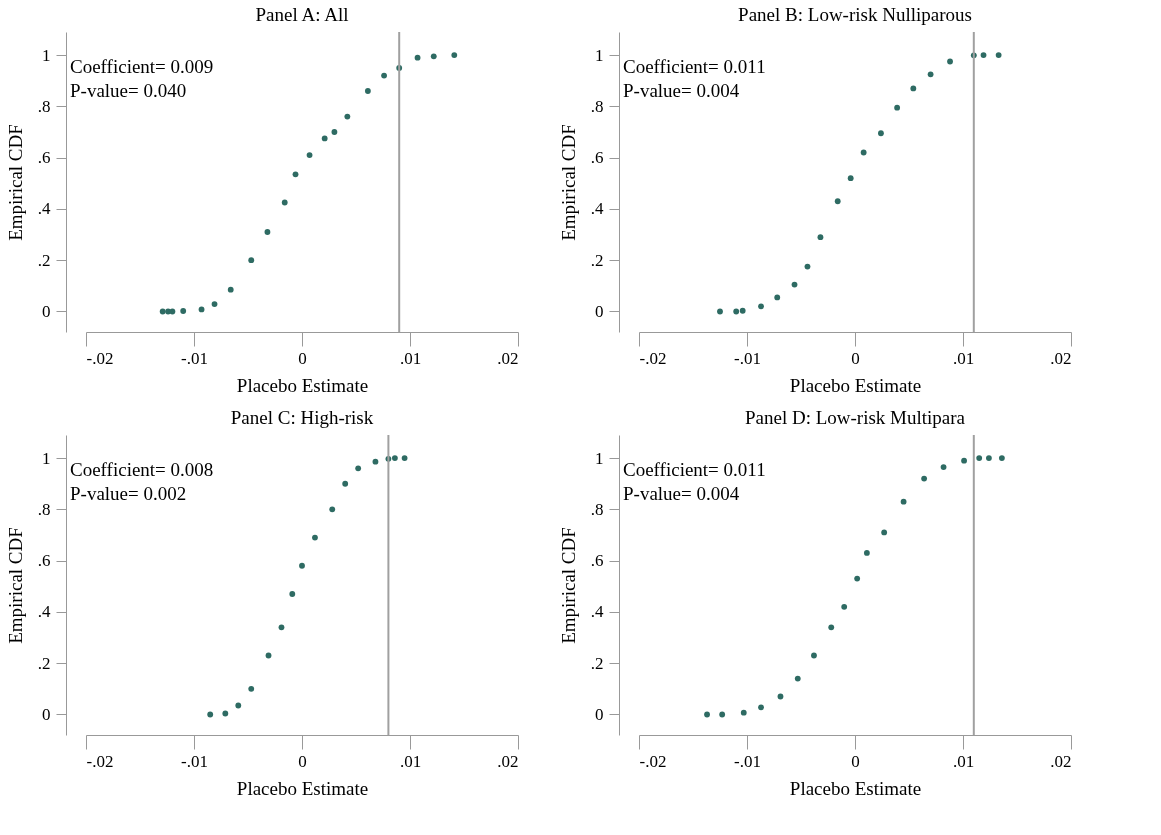  I want to click on chart-title: Panel B: Low-risk Nulliparous, so click(855, 14).